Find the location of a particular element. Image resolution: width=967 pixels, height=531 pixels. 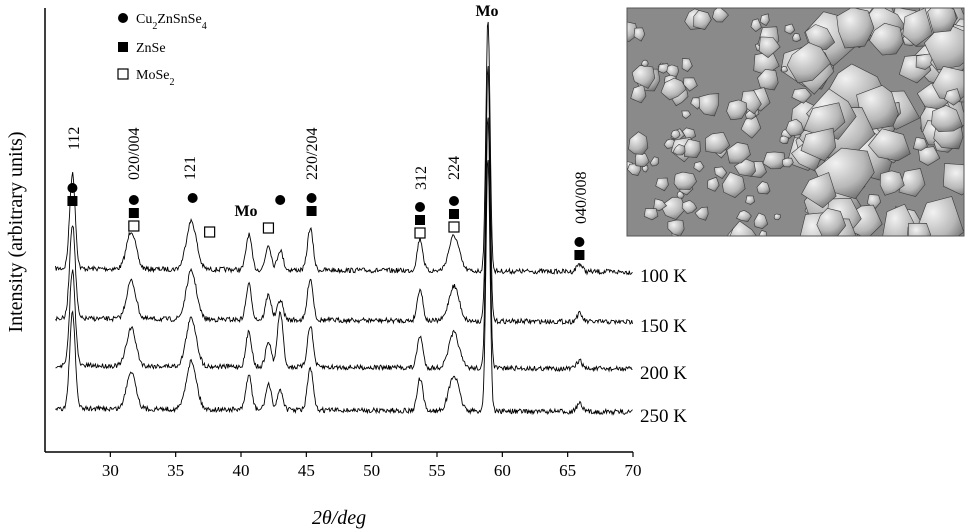

x-tick-label: 35 is located at coordinates (175, 470).